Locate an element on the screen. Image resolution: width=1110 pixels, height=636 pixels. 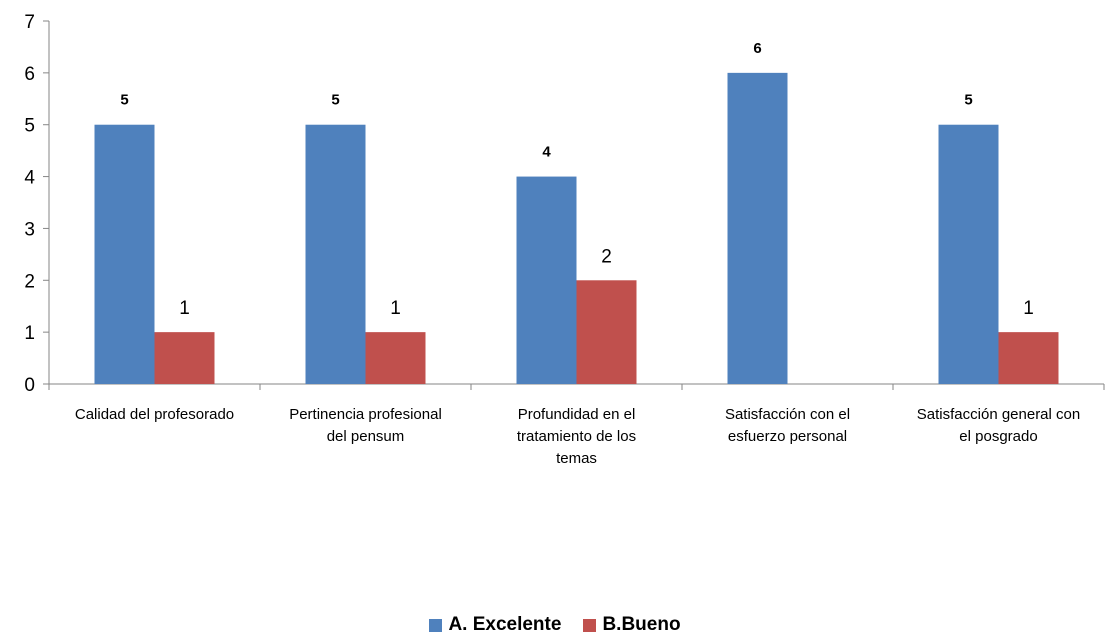
x-category-label: tratamiento de los is located at coordinates (576, 436).